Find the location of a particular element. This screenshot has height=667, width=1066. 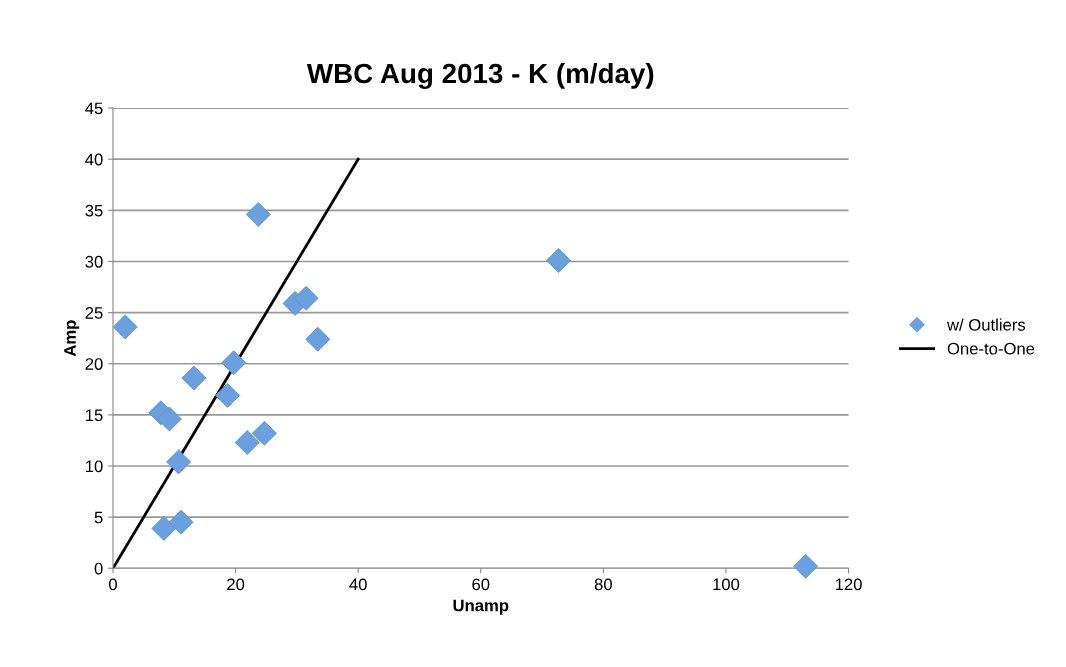

x-axis-title: Unamp is located at coordinates (481, 607).